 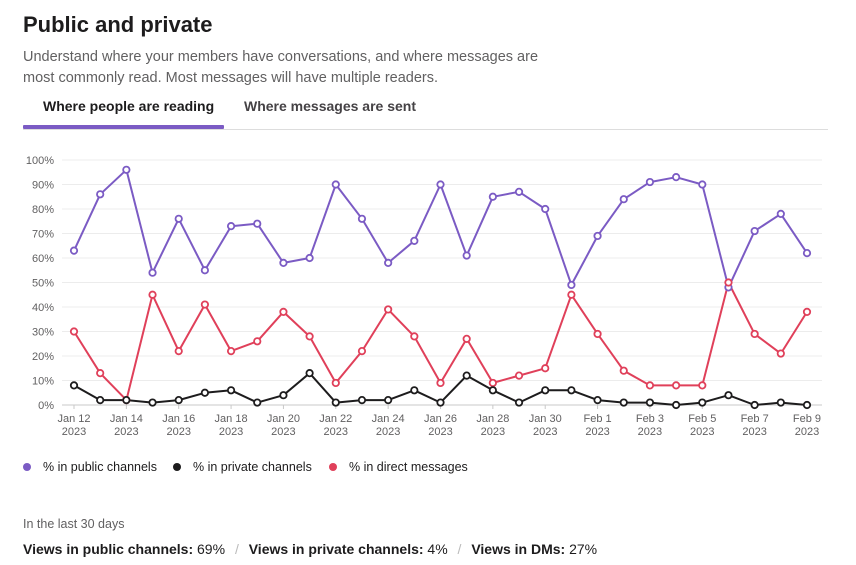 What do you see at coordinates (46, 406) in the screenshot?
I see `y-tick-label: 0%` at bounding box center [46, 406].